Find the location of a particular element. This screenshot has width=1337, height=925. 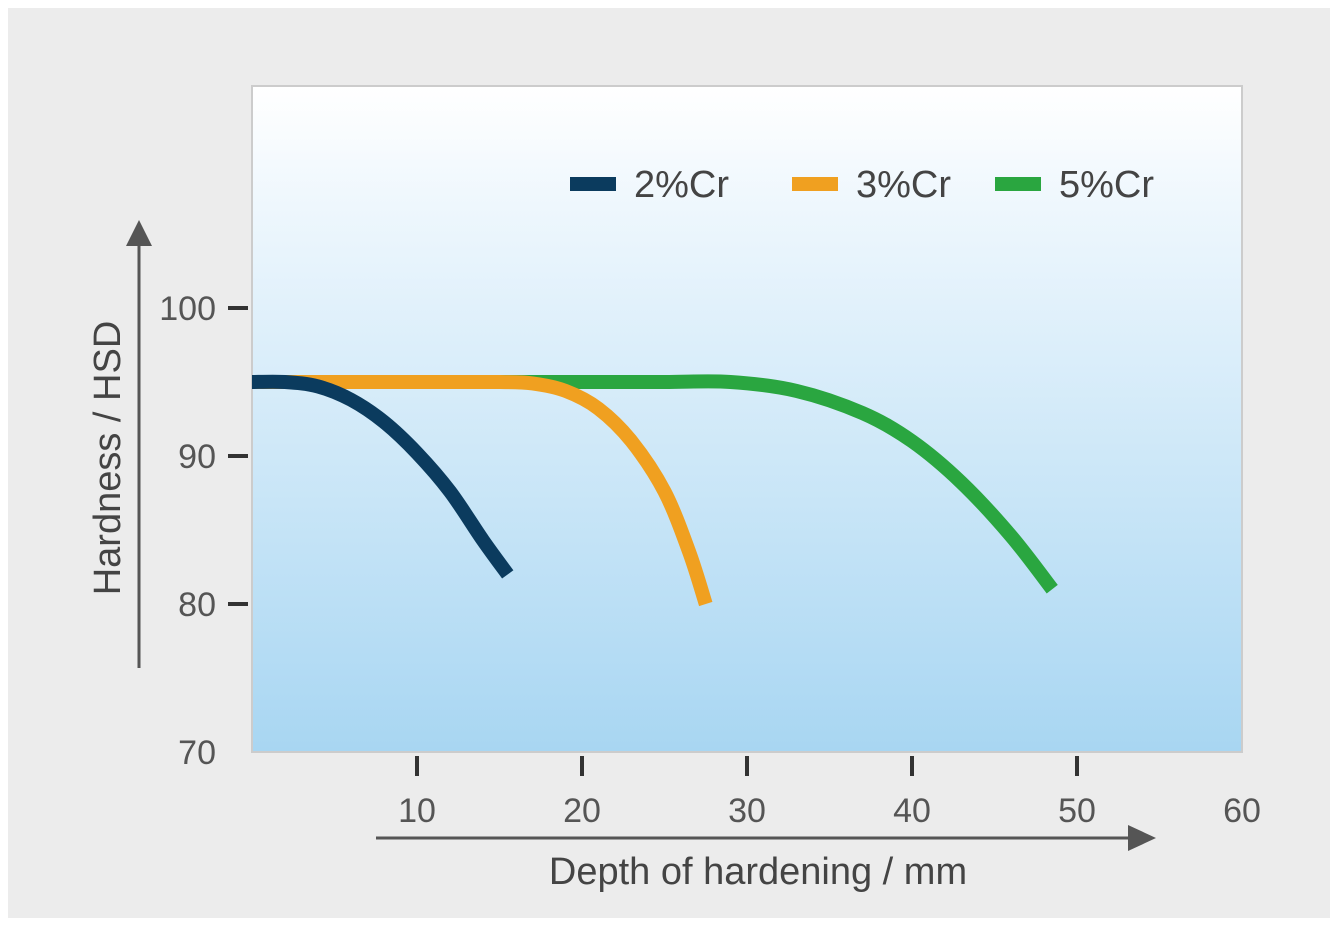

legend-label: 3%Cr is located at coordinates (903, 185).